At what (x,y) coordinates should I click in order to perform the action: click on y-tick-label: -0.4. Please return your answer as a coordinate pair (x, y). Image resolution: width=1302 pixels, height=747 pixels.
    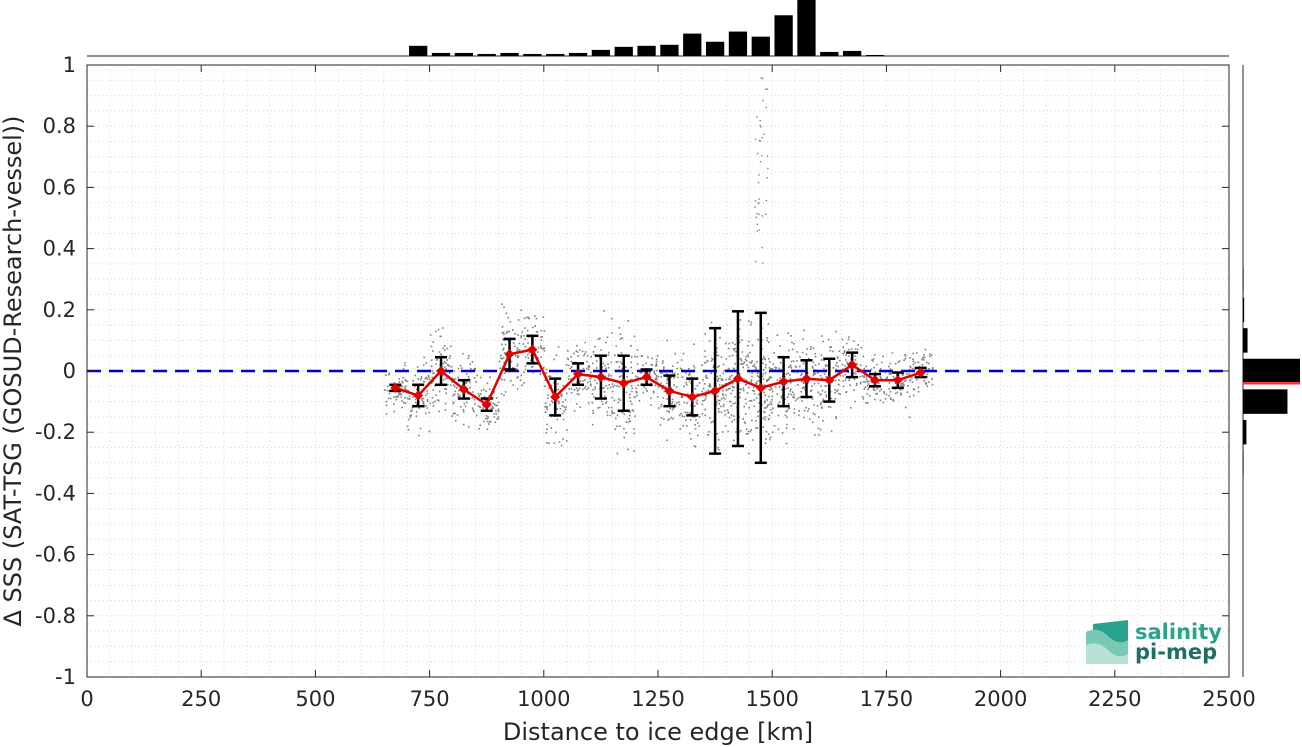
    Looking at the image, I should click on (55, 493).